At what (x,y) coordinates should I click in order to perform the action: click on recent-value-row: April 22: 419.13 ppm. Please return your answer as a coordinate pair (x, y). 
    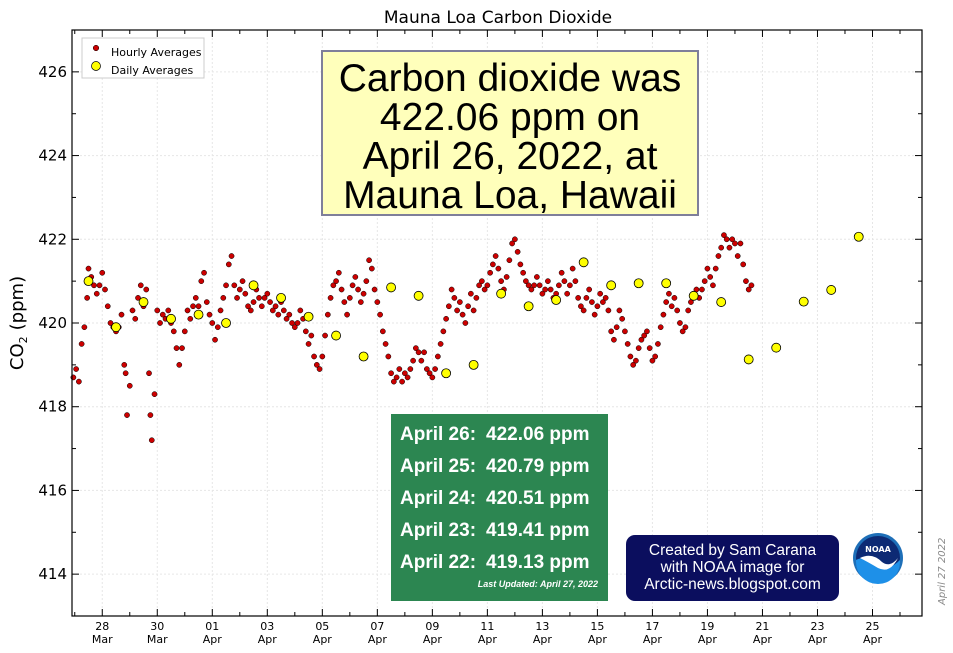
    Looking at the image, I should click on (495, 563).